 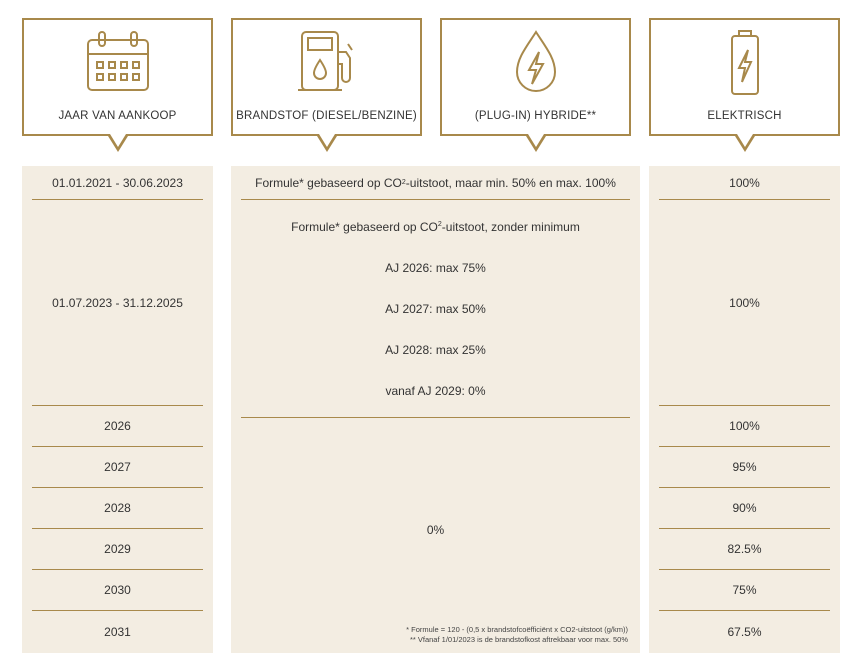 I want to click on electric-cell: 90%, so click(x=744, y=508).